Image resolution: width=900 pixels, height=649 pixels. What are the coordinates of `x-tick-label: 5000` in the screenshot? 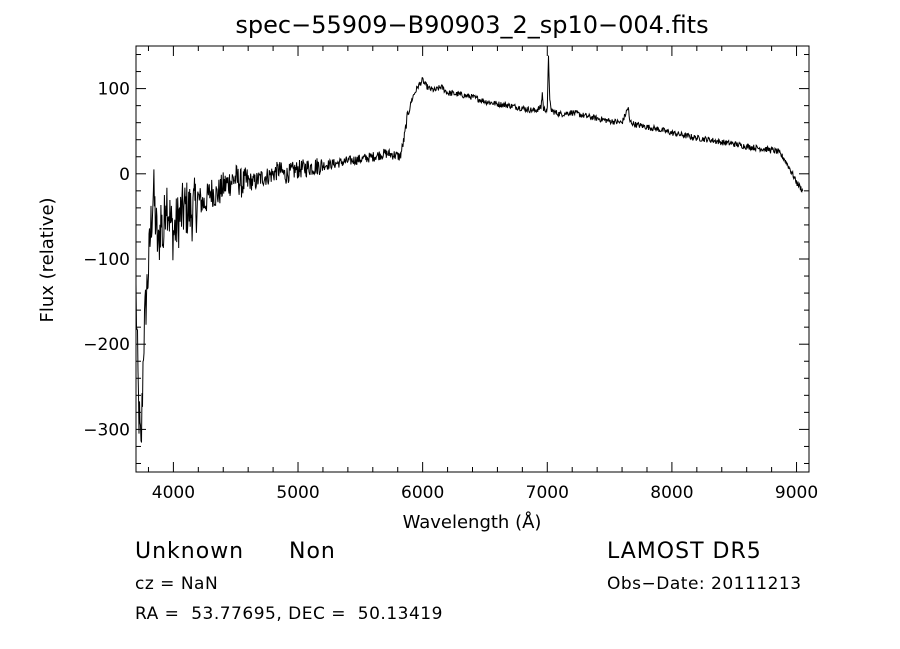 It's located at (297, 493).